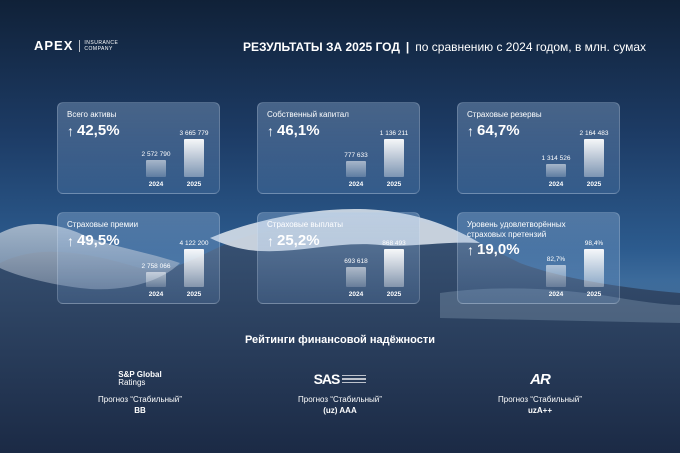 This screenshot has width=680, height=453. Describe the element at coordinates (394, 243) in the screenshot. I see `value-2025: 868 493` at that location.